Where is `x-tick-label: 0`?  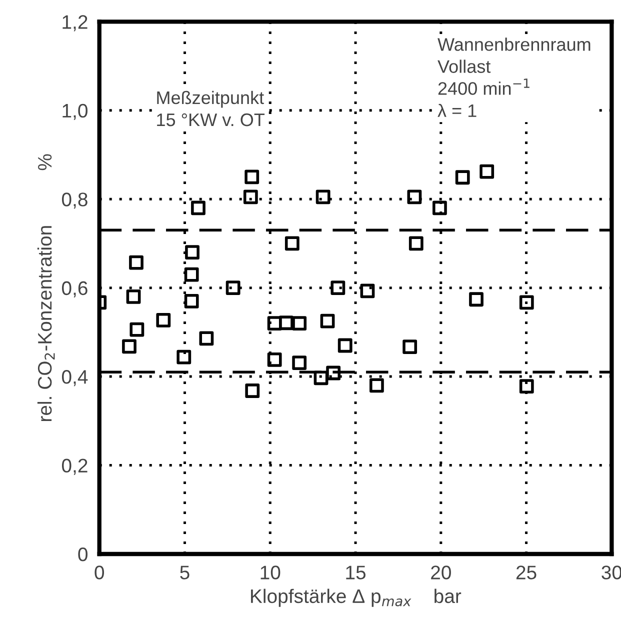 x-tick-label: 0 is located at coordinates (99, 573).